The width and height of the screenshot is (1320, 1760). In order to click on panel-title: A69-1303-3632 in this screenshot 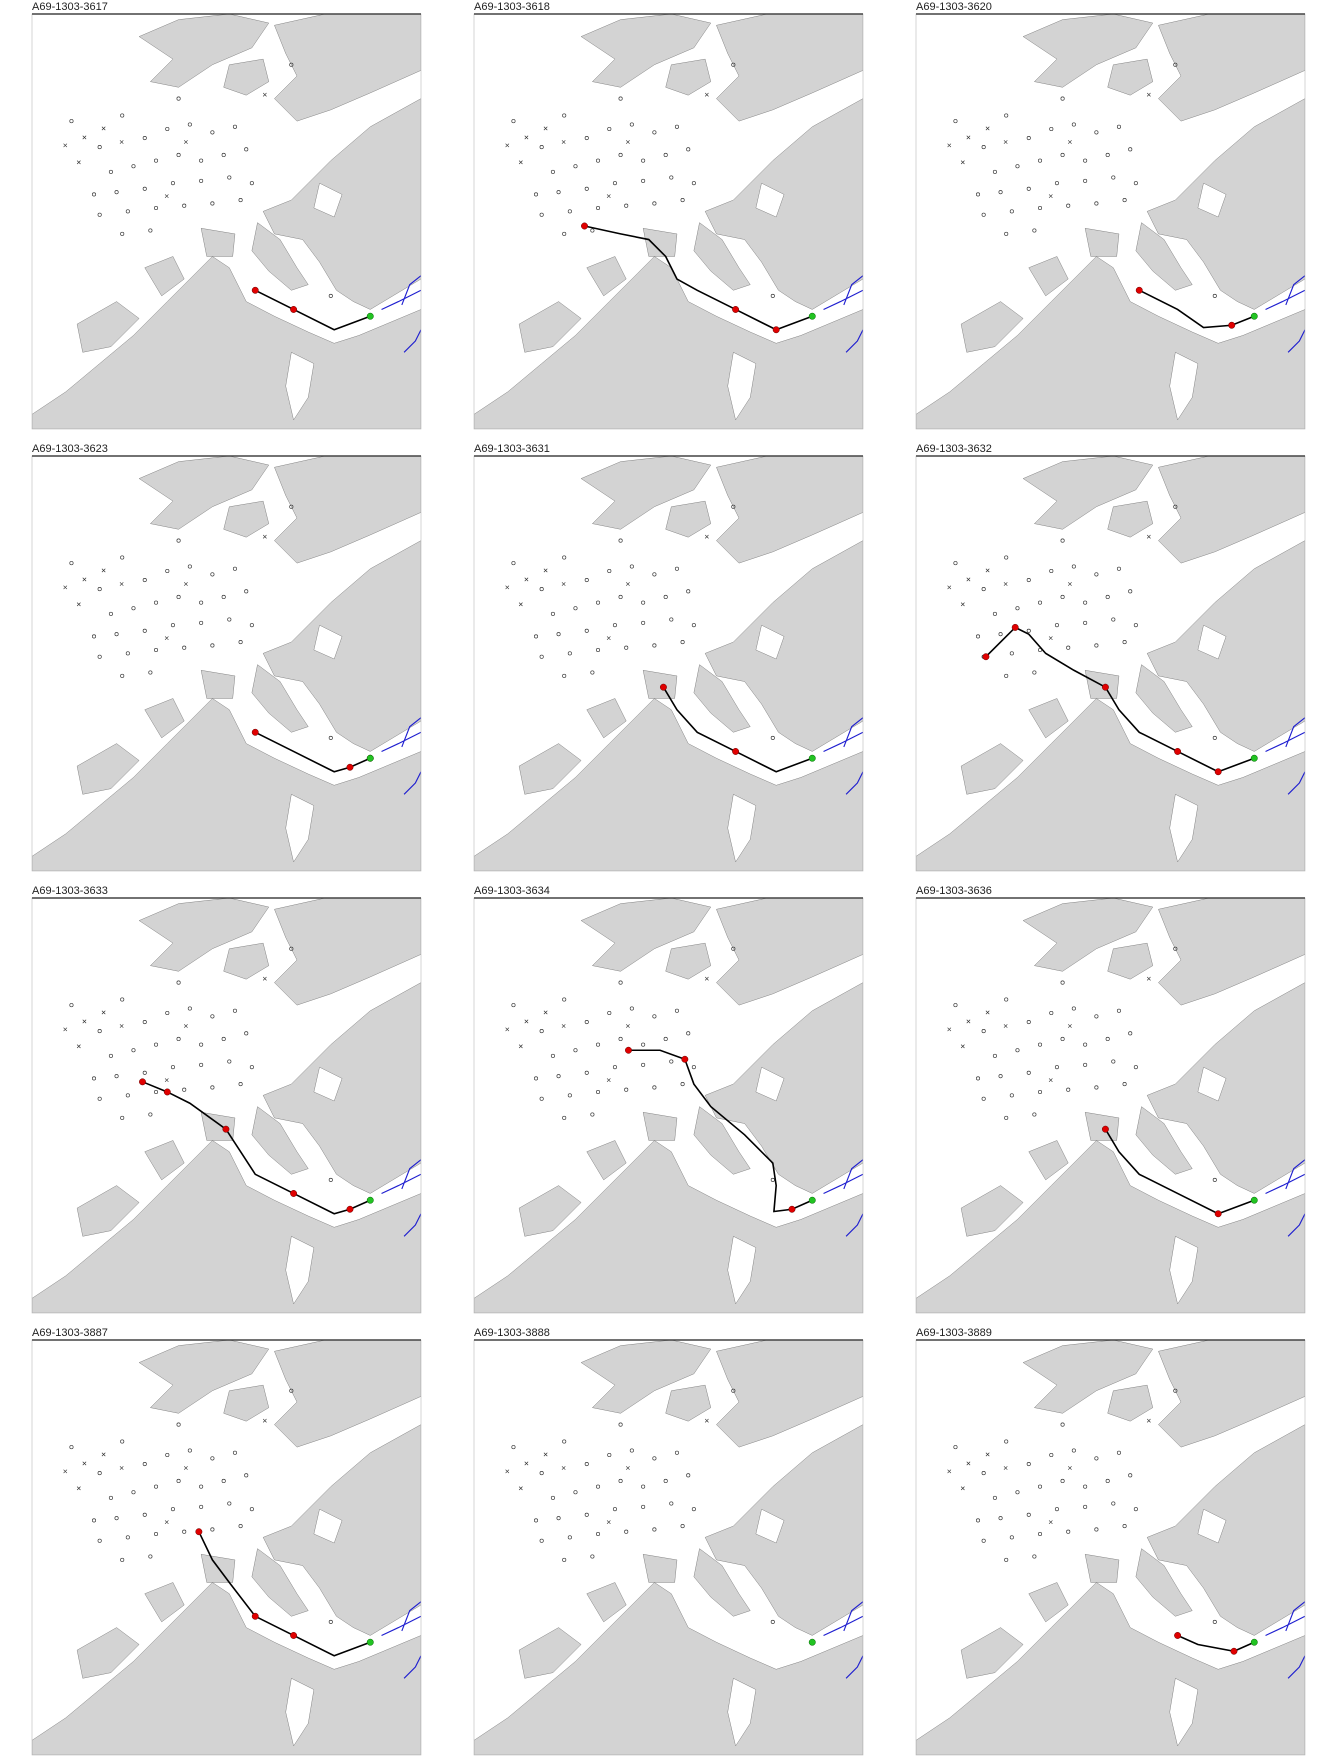, I will do `click(954, 449)`.